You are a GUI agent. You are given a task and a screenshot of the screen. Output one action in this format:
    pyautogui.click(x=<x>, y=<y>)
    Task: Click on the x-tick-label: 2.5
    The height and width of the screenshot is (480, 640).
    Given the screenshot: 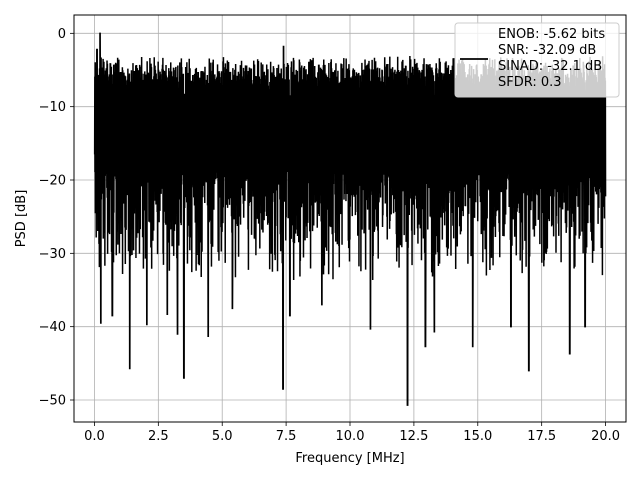 What is the action you would take?
    pyautogui.click(x=158, y=436)
    